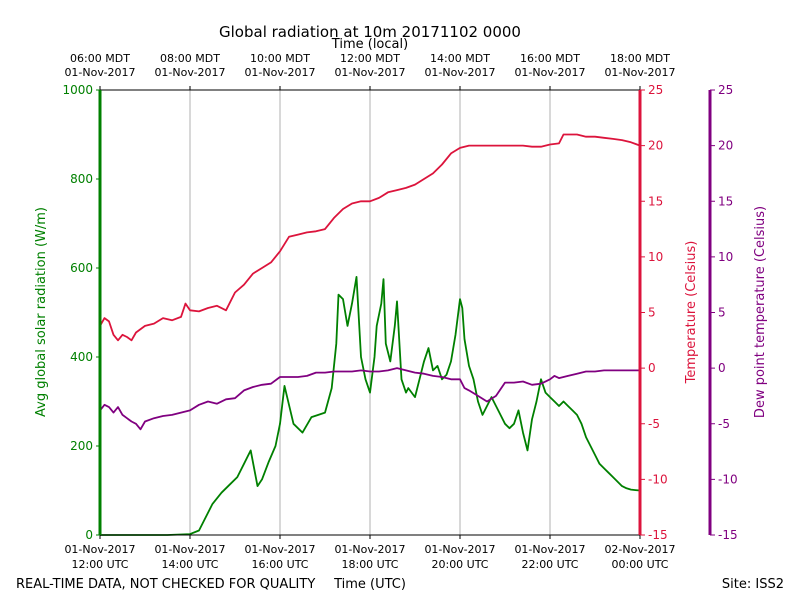  What do you see at coordinates (654, 424) in the screenshot?
I see `temperature-tick-label: -5` at bounding box center [654, 424].